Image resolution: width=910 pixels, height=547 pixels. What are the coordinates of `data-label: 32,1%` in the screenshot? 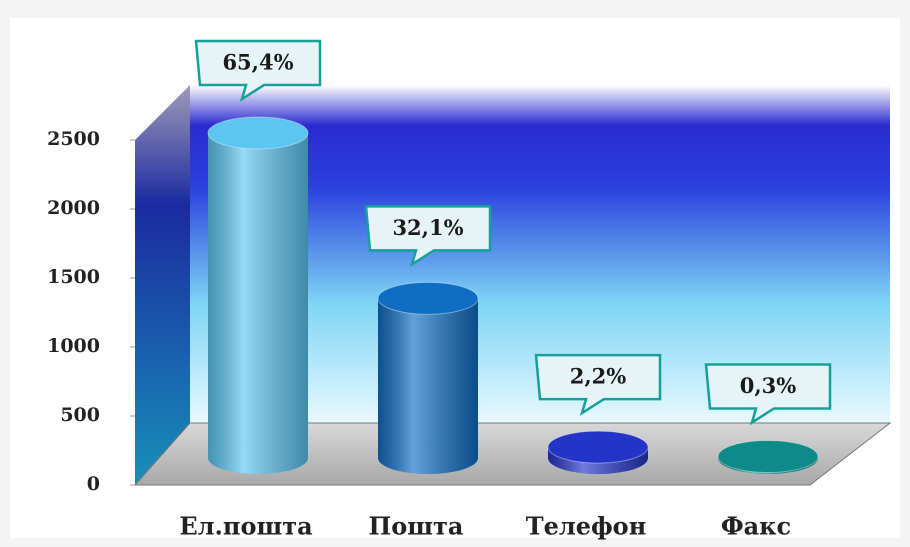 It's located at (427, 227).